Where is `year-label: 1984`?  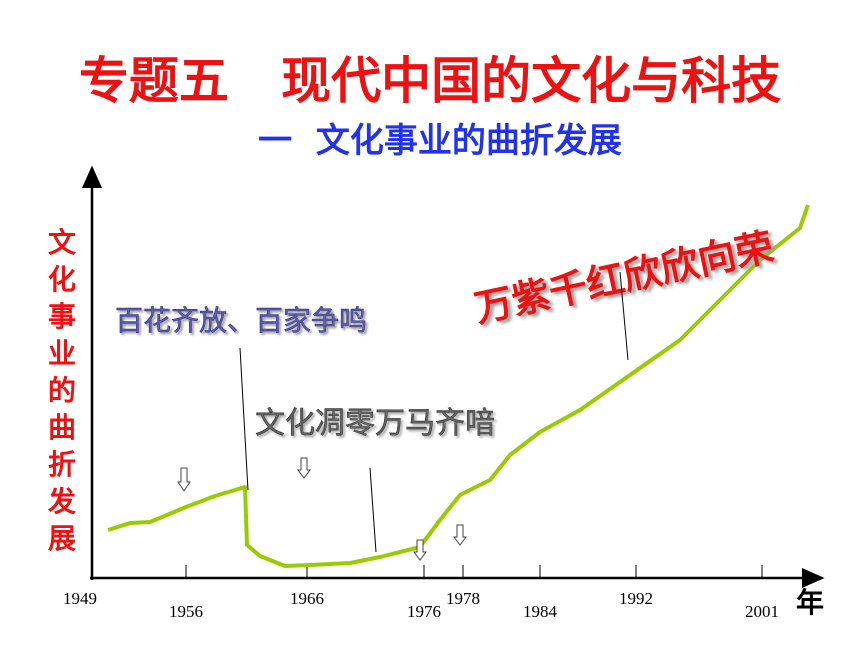 year-label: 1984 is located at coordinates (540, 611).